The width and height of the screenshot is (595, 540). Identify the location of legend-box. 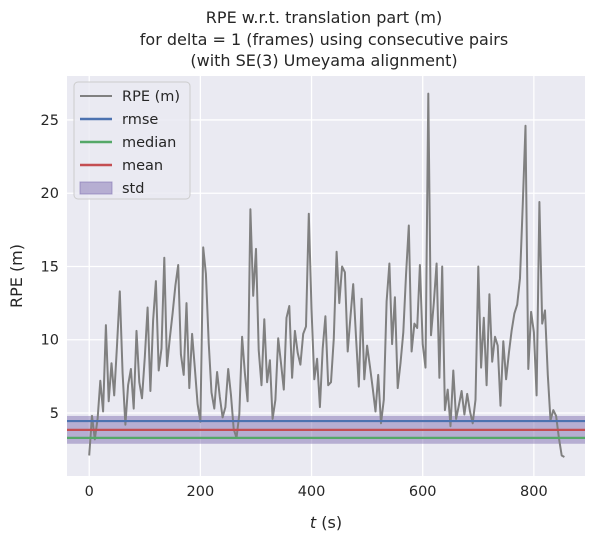
(132, 140).